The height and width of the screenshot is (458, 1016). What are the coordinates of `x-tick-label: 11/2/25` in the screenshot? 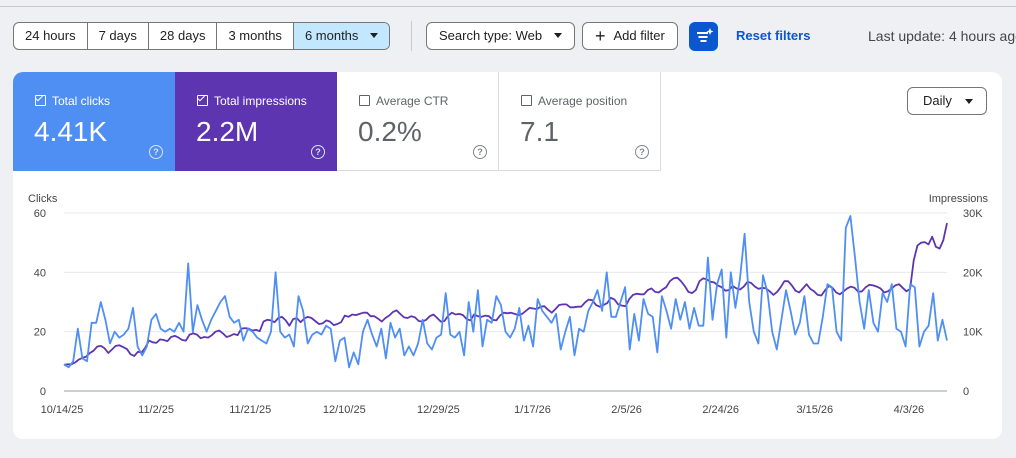 It's located at (156, 410).